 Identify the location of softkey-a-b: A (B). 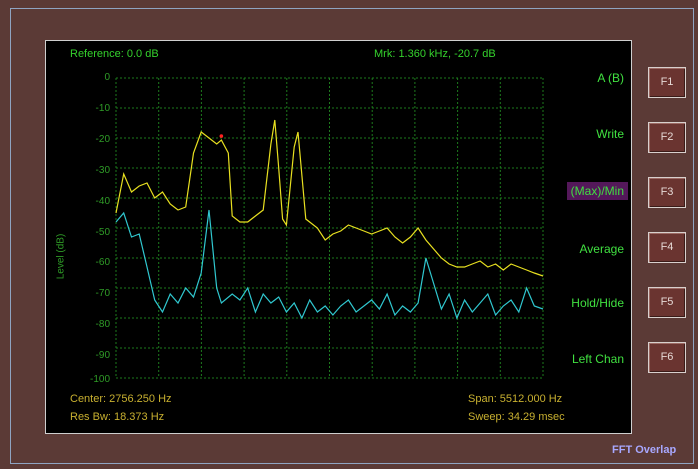
(610, 78).